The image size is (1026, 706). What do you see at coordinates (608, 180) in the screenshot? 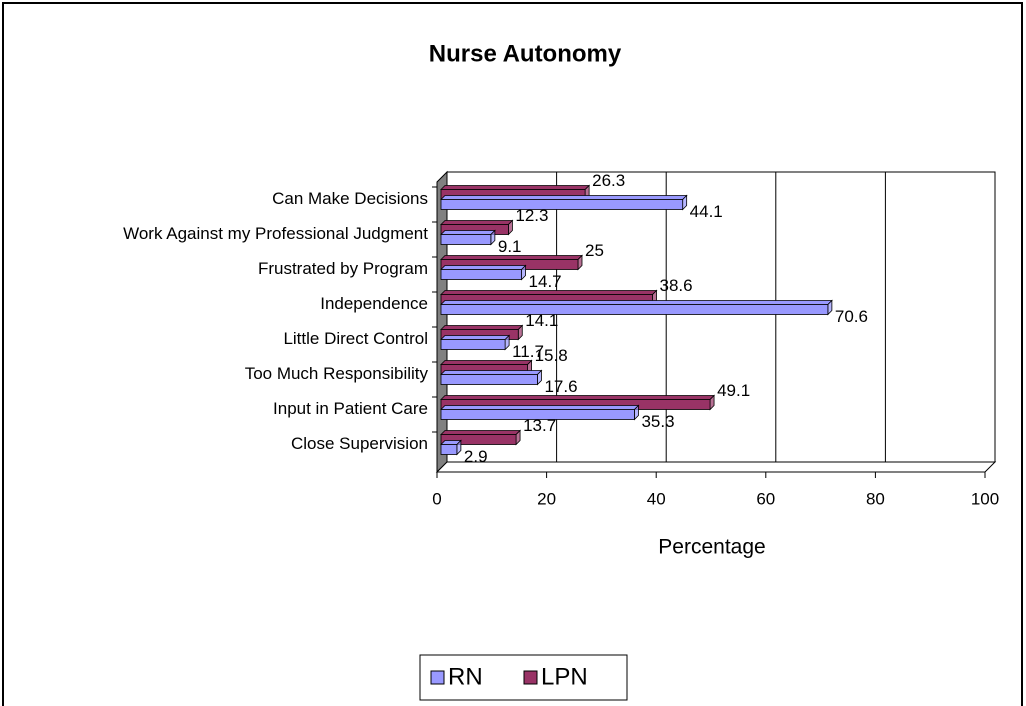
I see `data-label: 26.3` at bounding box center [608, 180].